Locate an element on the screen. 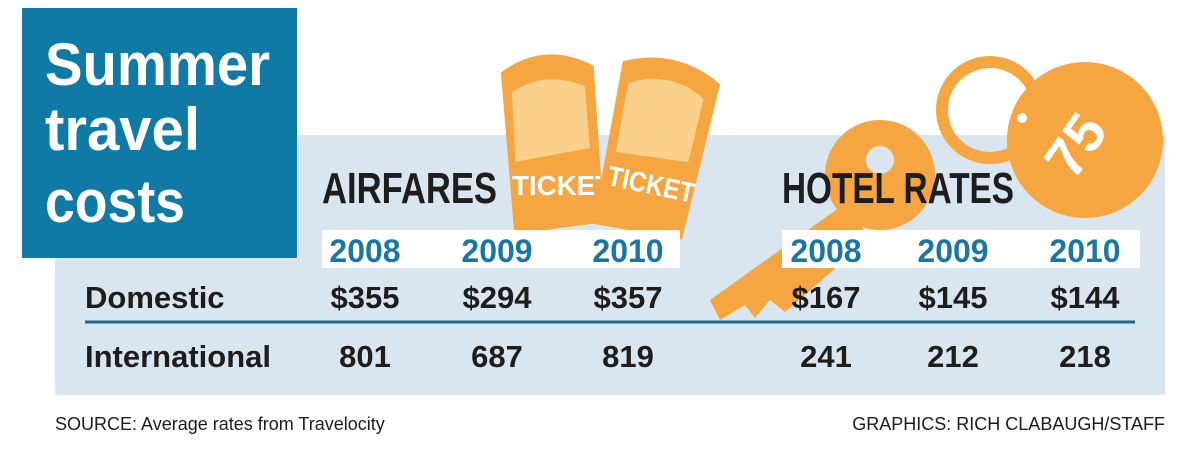 The width and height of the screenshot is (1200, 461). table-cell: $145 is located at coordinates (953, 297).